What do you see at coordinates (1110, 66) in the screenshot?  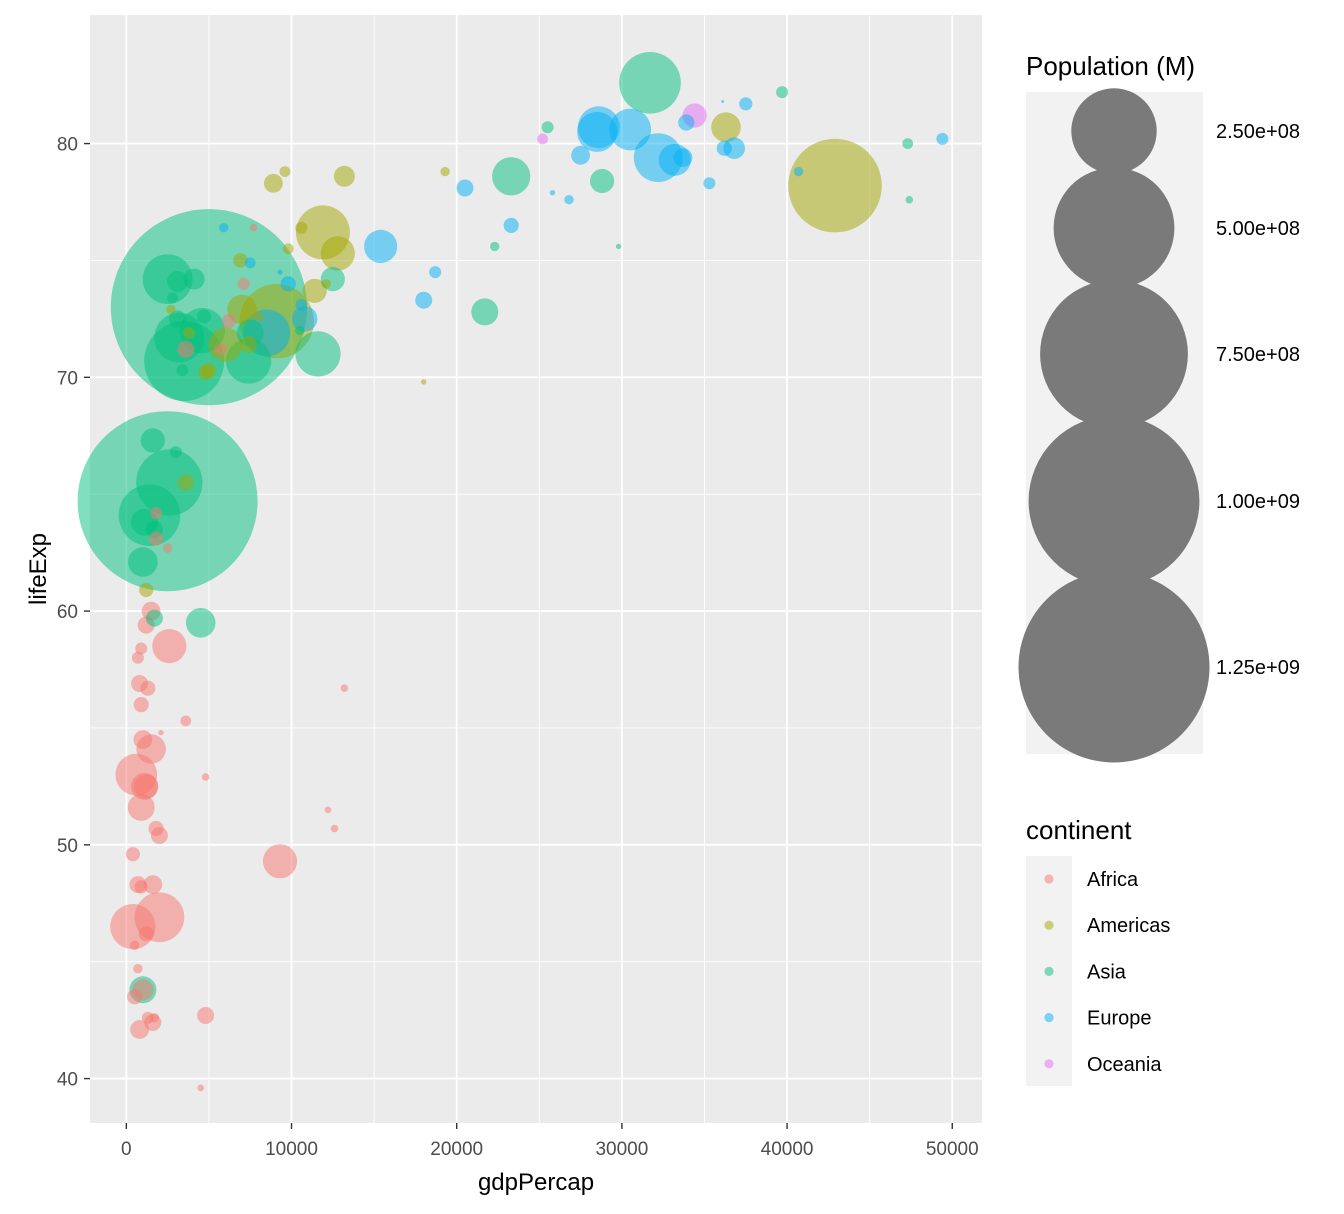 I see `size-legend-title: Population (M)` at bounding box center [1110, 66].